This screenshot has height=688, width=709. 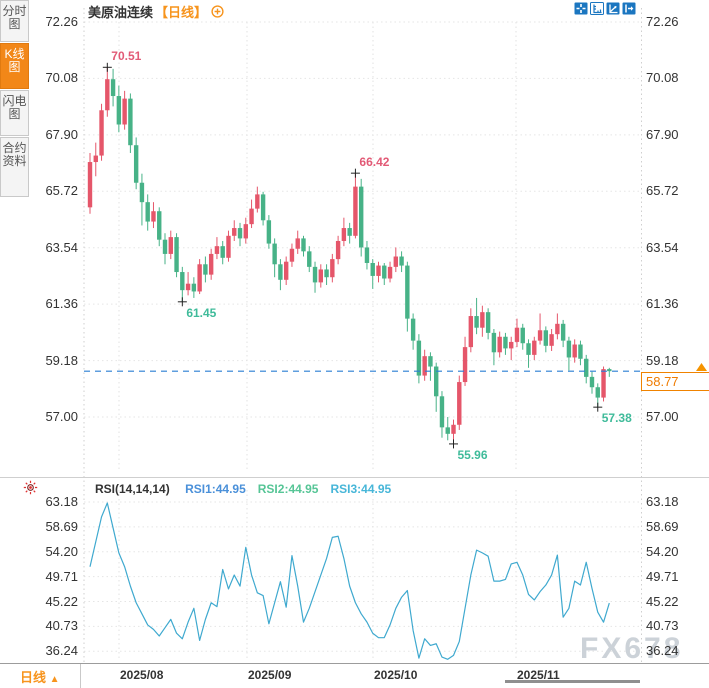 I want to click on rsi-params-label: RSI(14,14,14), so click(x=132, y=489).